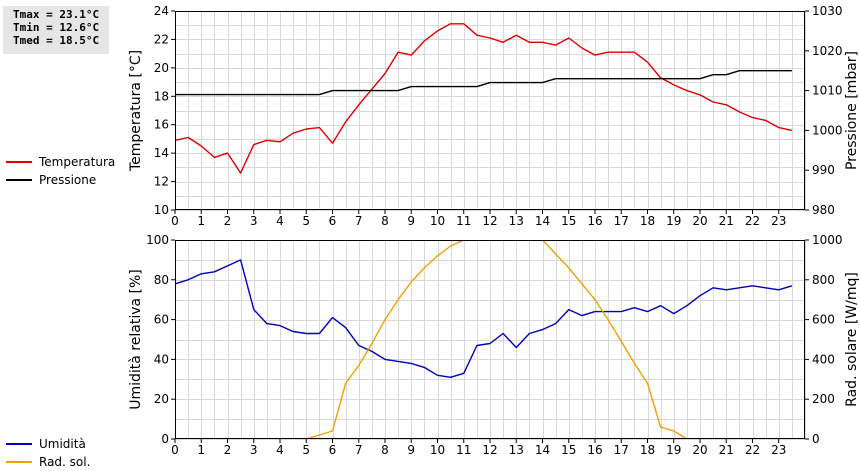 The height and width of the screenshot is (471, 860). Describe the element at coordinates (823, 170) in the screenshot. I see `y-right-tick-label: 990` at that location.